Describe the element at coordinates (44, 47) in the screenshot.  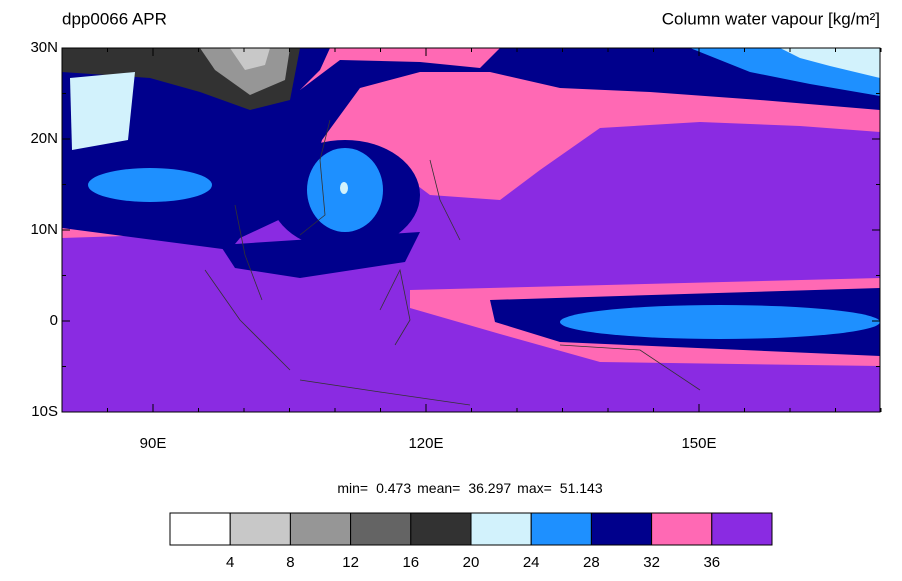
I see `lat-label: 30N` at that location.